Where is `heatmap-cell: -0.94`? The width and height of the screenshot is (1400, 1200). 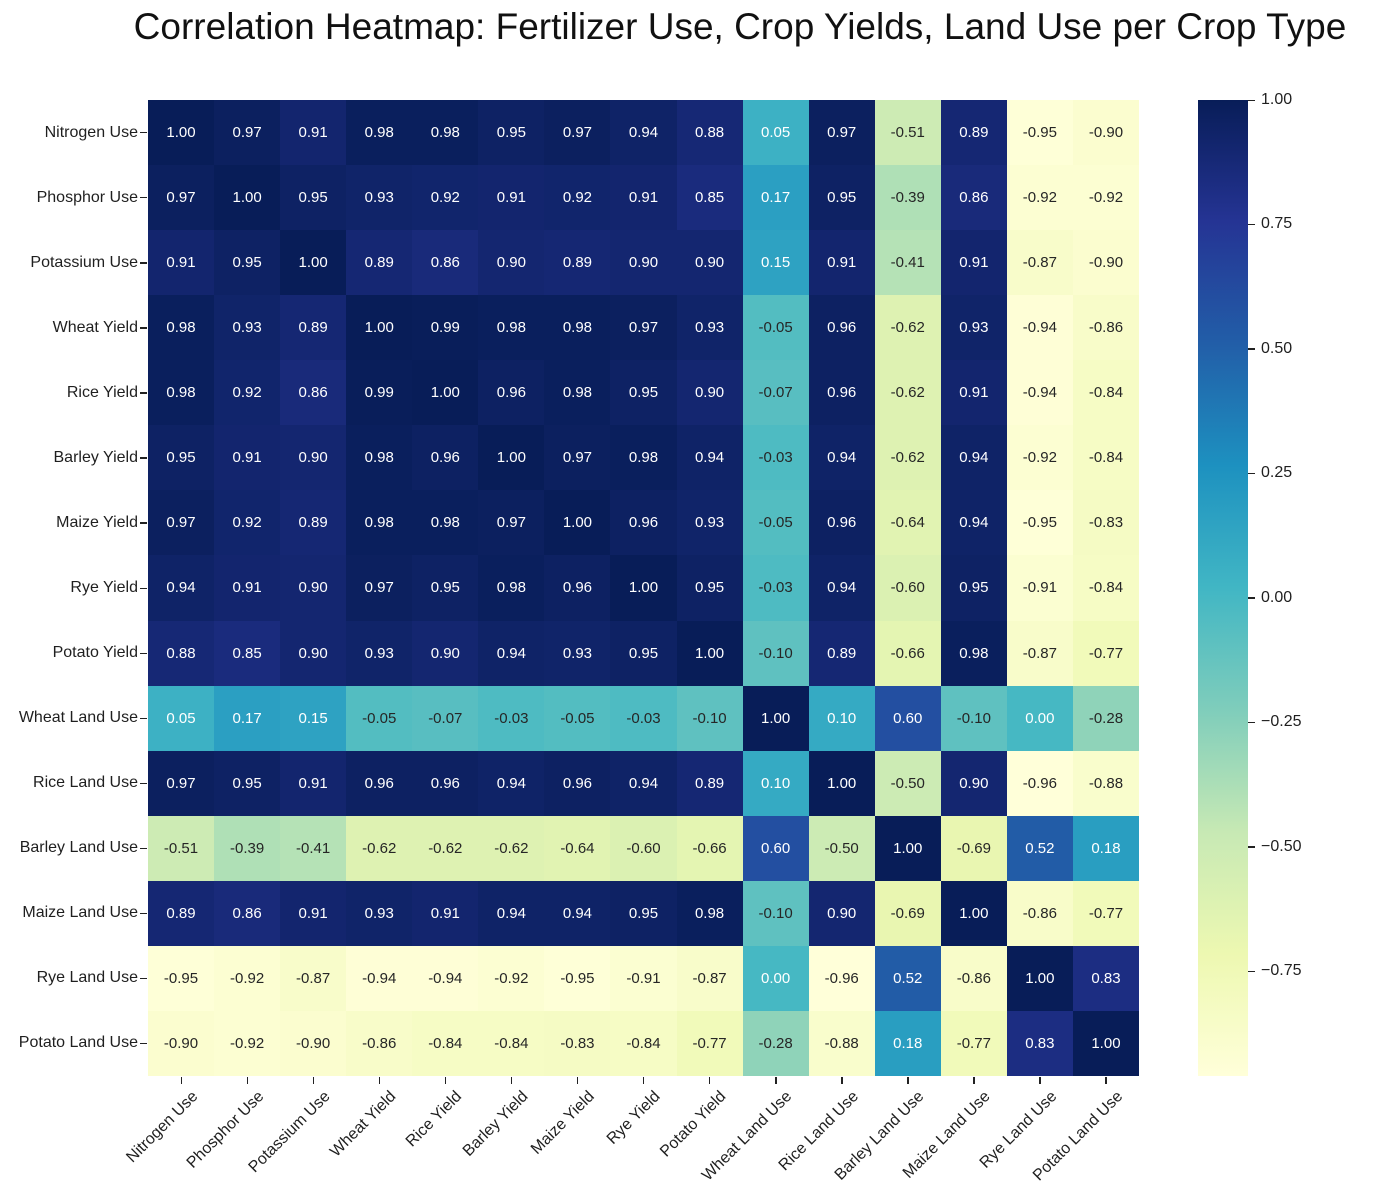
heatmap-cell: -0.94 is located at coordinates (445, 978).